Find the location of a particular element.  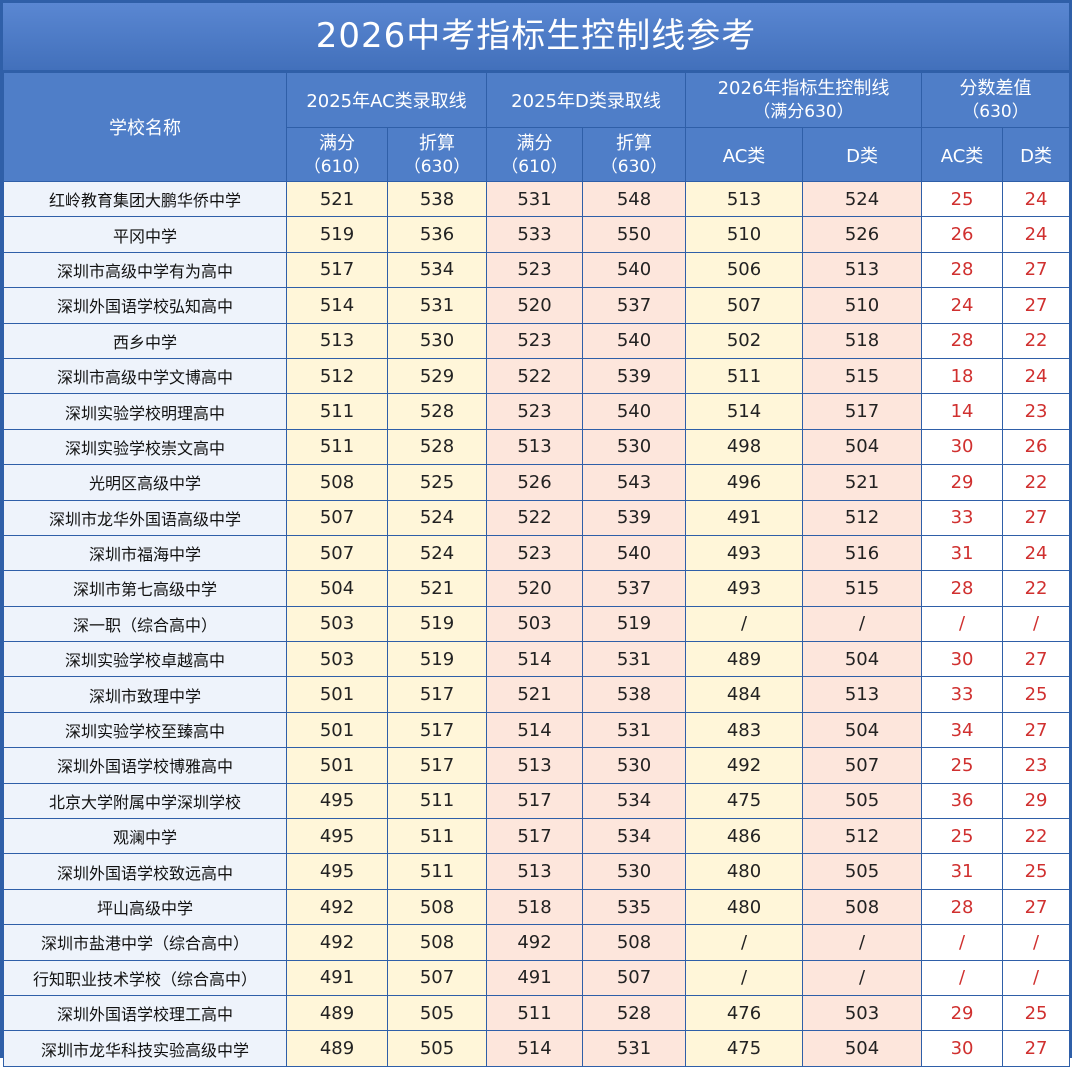

ac-converted-score-cell: 505 is located at coordinates (437, 1048).